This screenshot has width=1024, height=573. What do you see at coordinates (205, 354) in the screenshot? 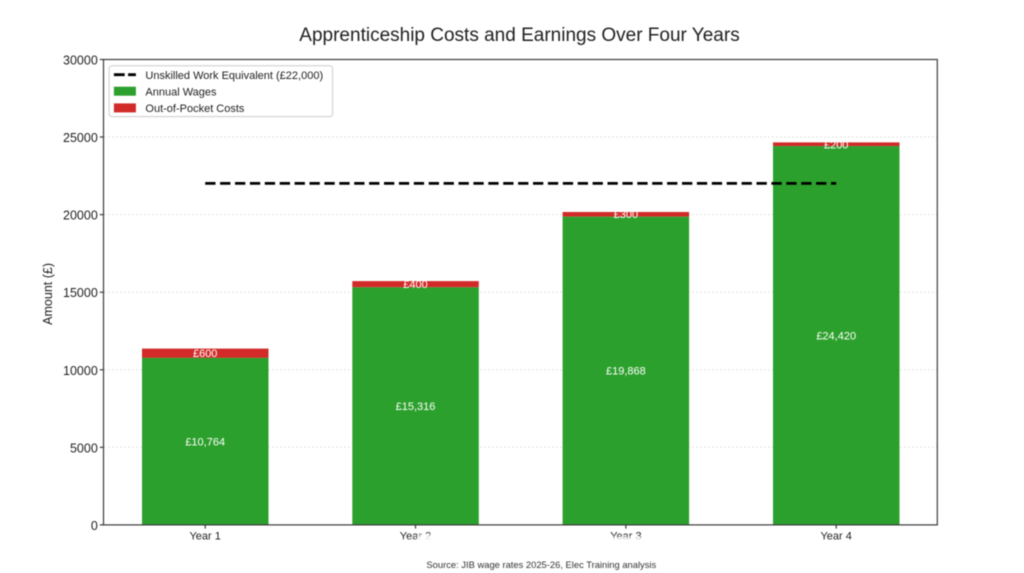
I see `svg-text: £600` at bounding box center [205, 354].